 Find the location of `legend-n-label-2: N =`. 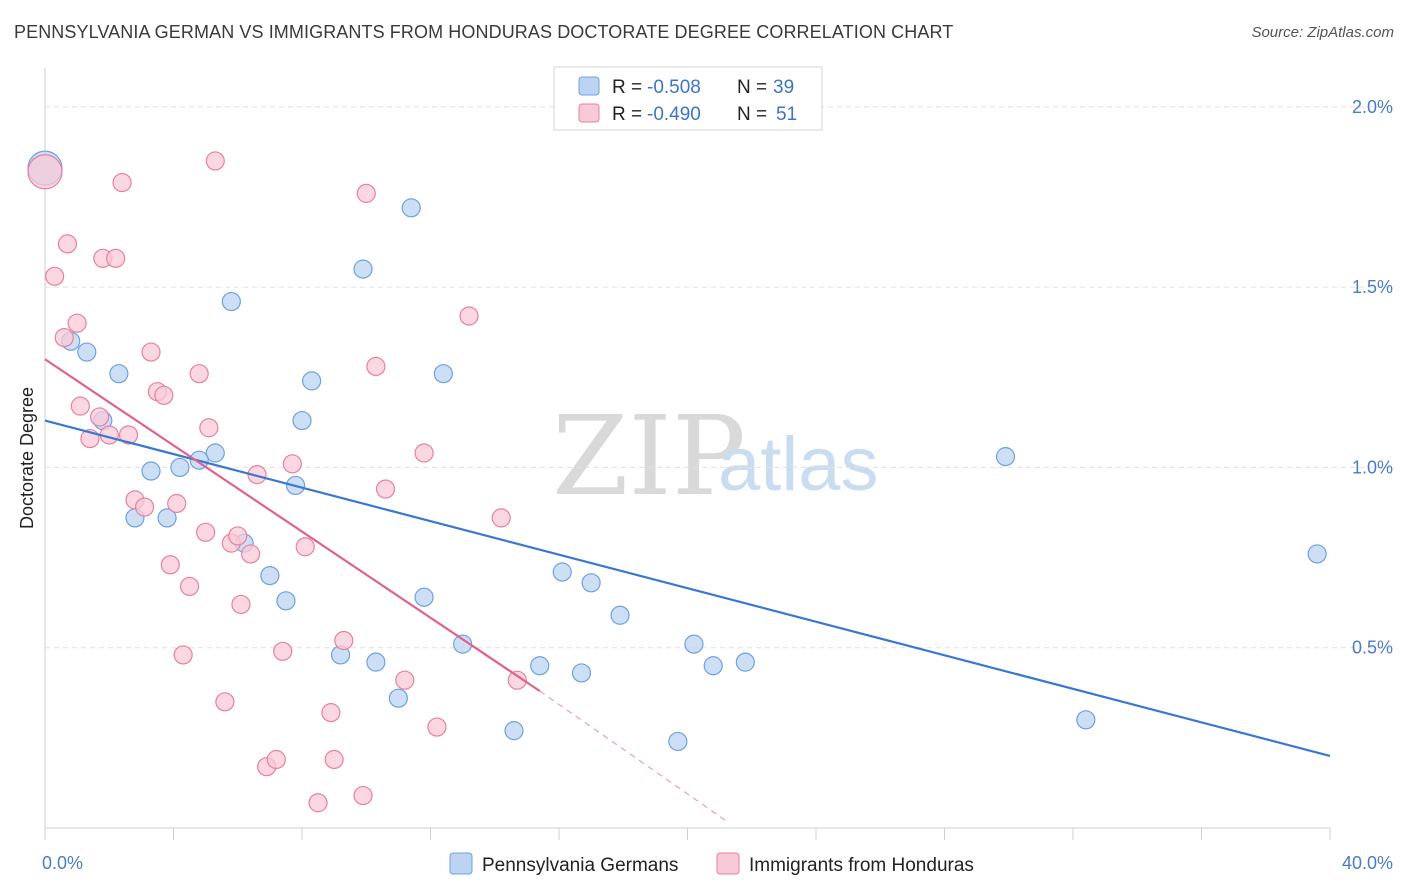

legend-n-label-2: N = is located at coordinates (752, 114).